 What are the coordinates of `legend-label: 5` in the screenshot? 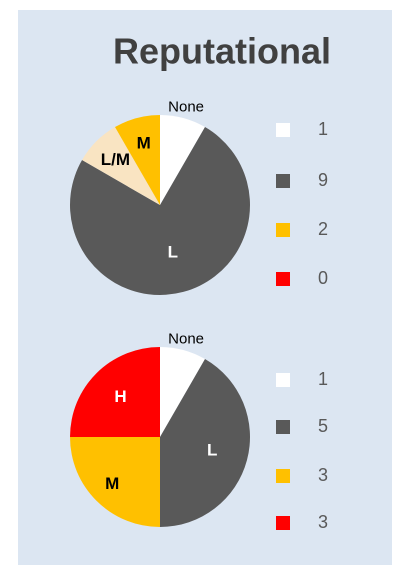 It's located at (323, 426).